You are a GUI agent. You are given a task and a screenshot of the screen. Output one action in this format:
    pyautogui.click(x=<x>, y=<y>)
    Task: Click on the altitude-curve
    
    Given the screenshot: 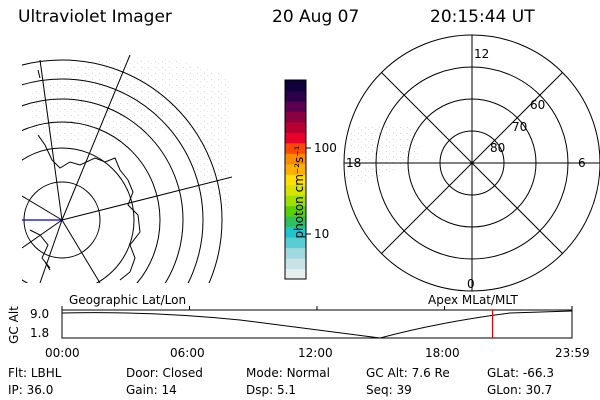 What is the action you would take?
    pyautogui.click(x=317, y=324)
    